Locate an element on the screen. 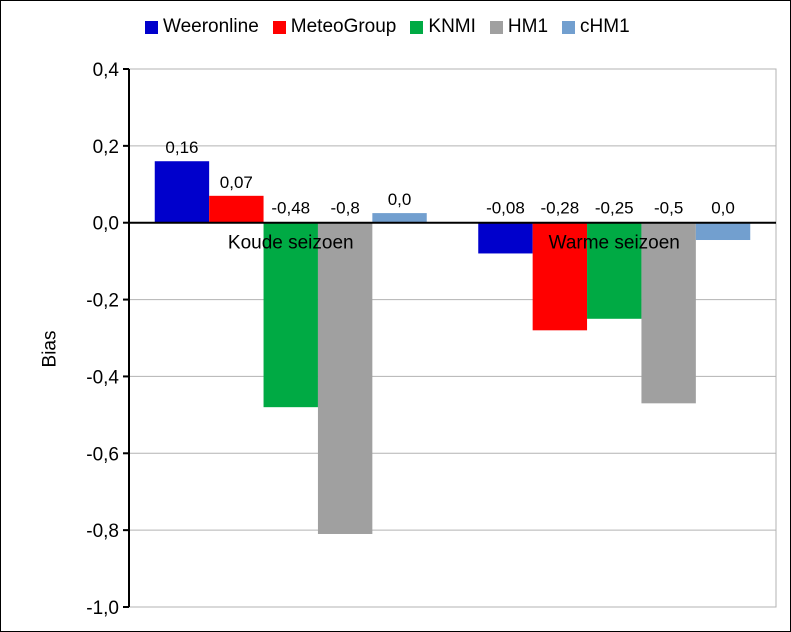 This screenshot has width=791, height=632. y-tick-label: -0,6 is located at coordinates (102, 454).